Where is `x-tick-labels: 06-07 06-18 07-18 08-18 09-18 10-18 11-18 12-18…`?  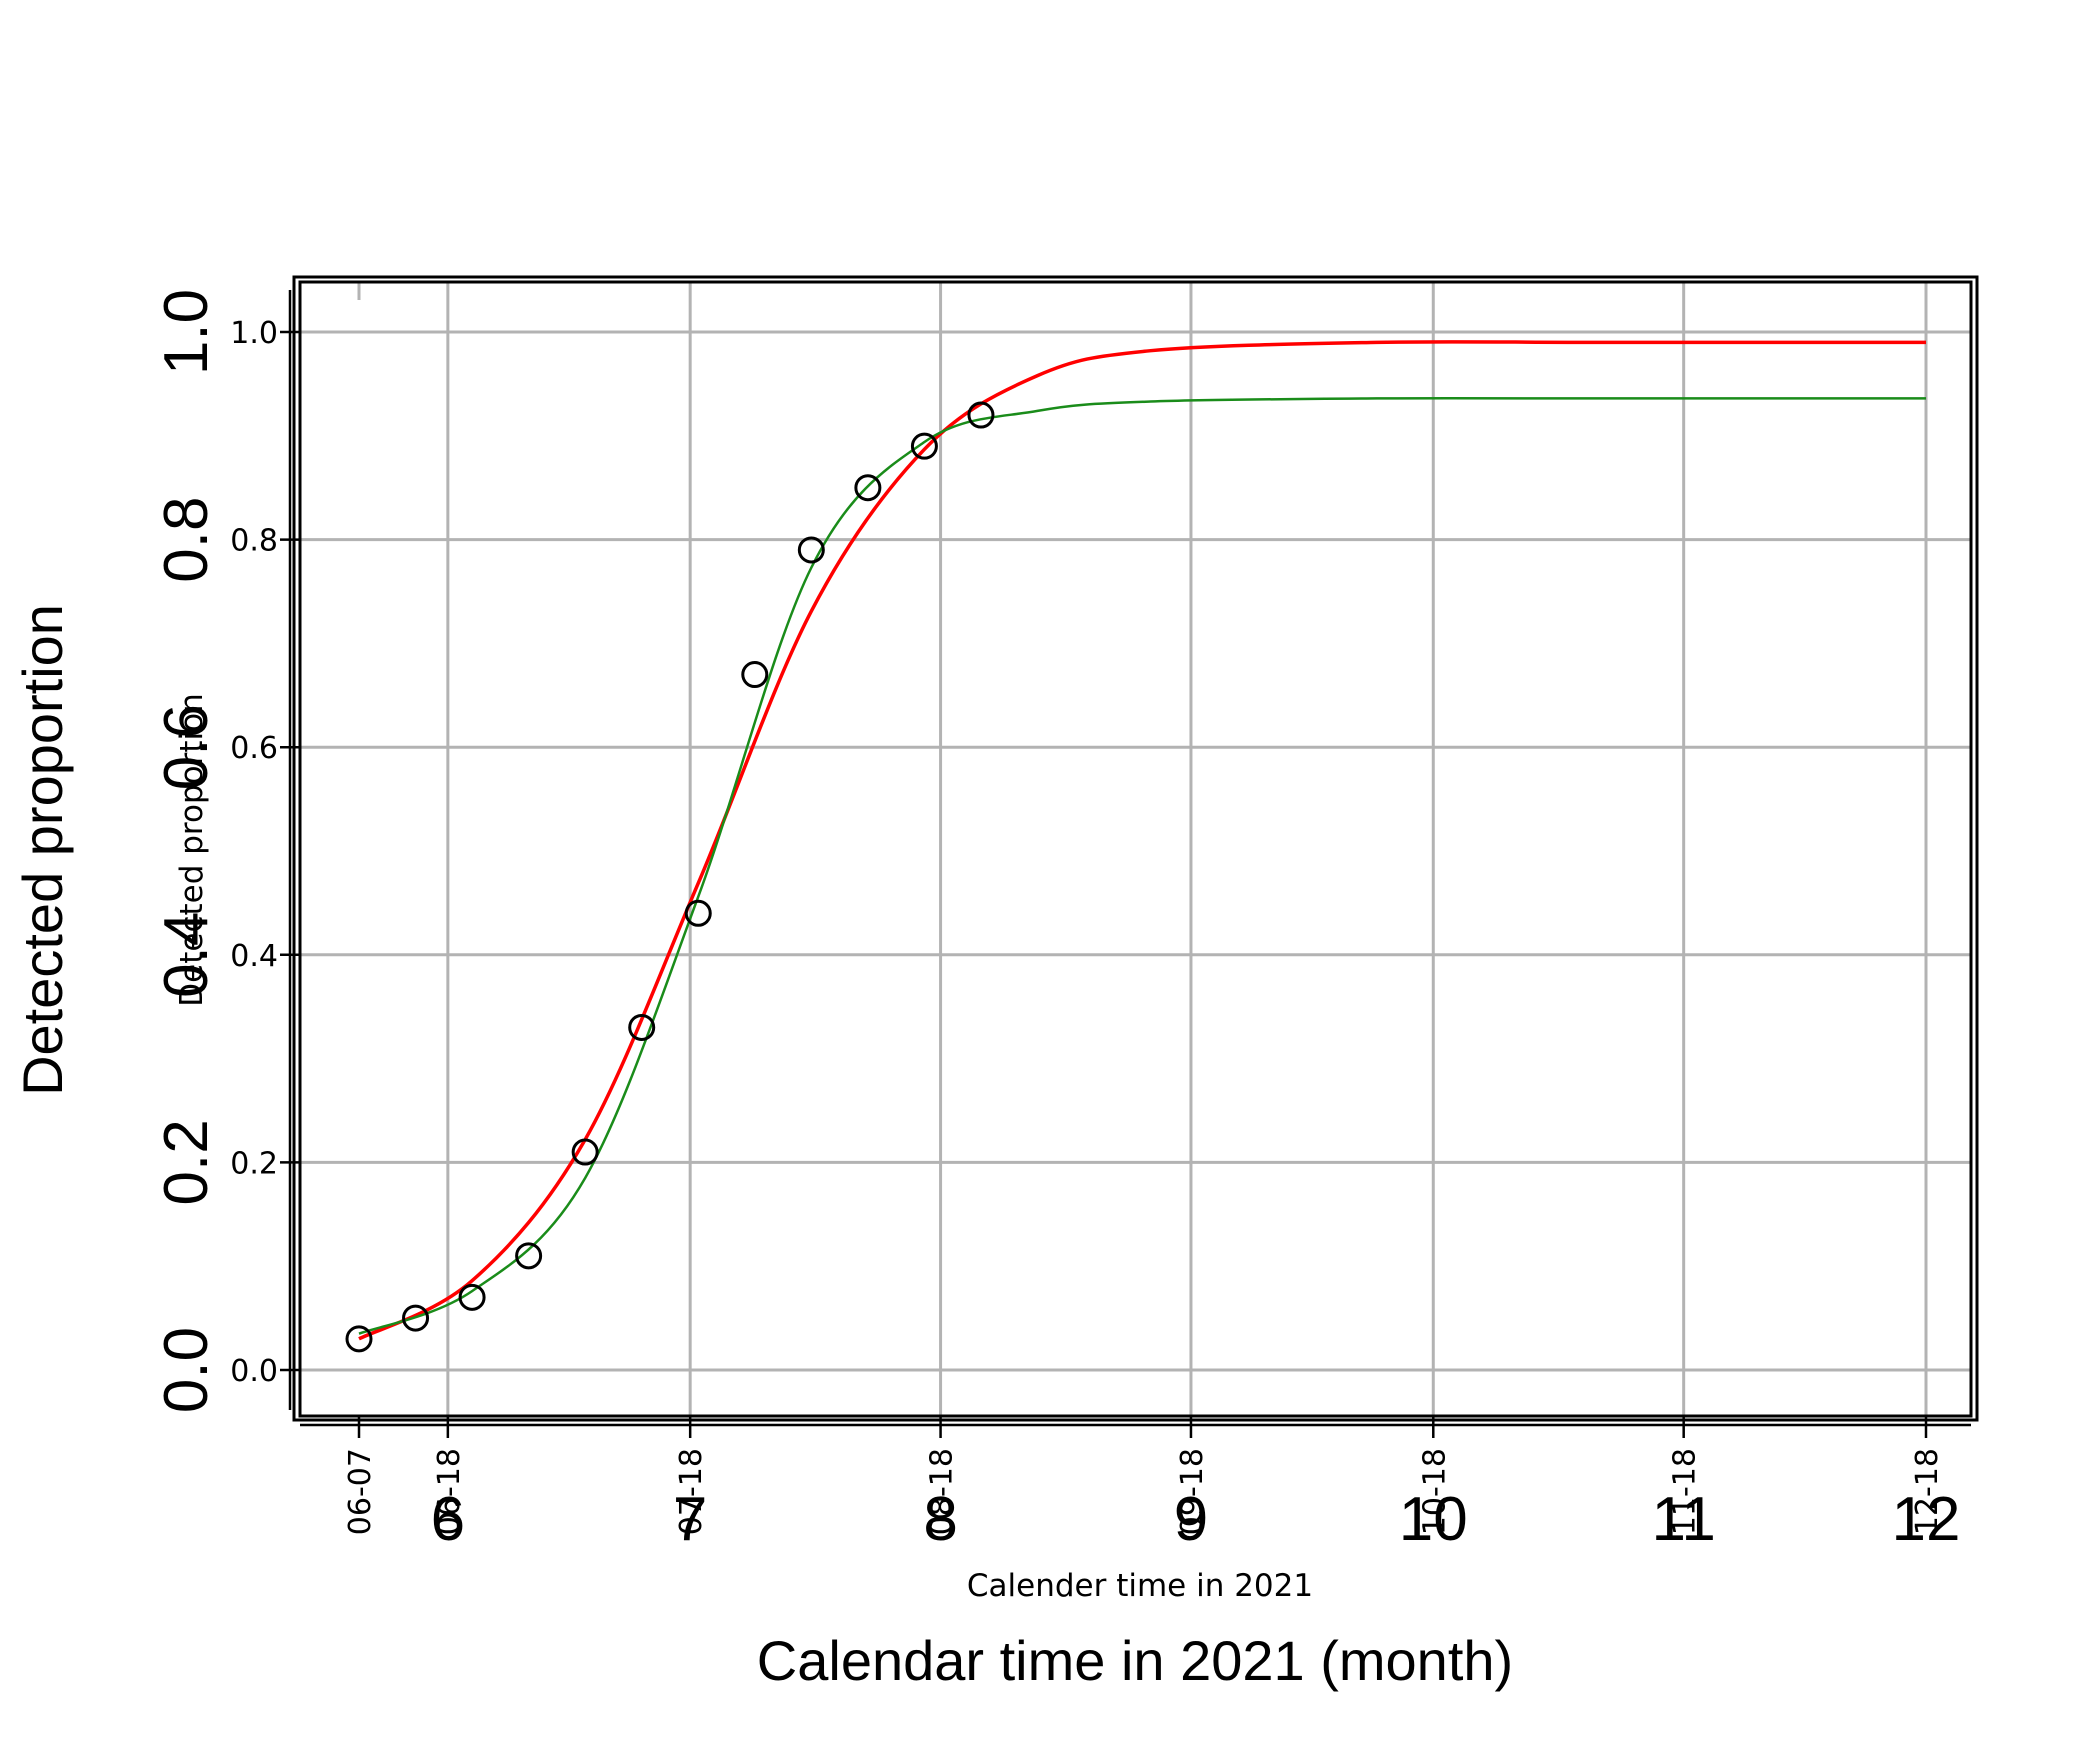 x-tick-labels: 06-07 06-18 07-18 08-18 09-18 10-18 11-18 12-18… is located at coordinates (1151, 1501).